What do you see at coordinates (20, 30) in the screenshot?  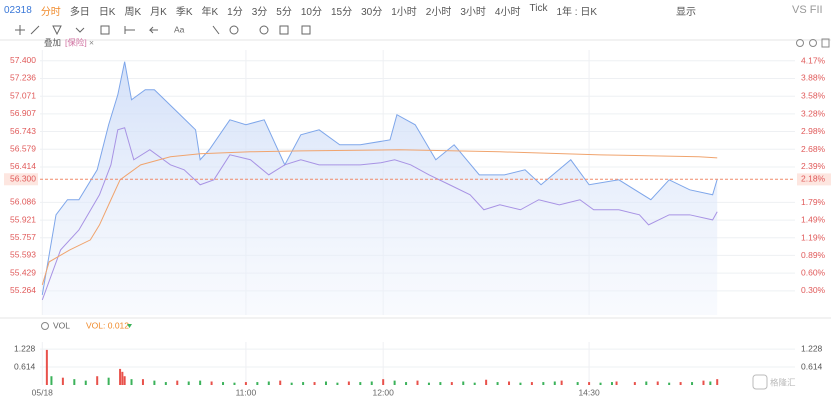 I see `move-icon` at bounding box center [20, 30].